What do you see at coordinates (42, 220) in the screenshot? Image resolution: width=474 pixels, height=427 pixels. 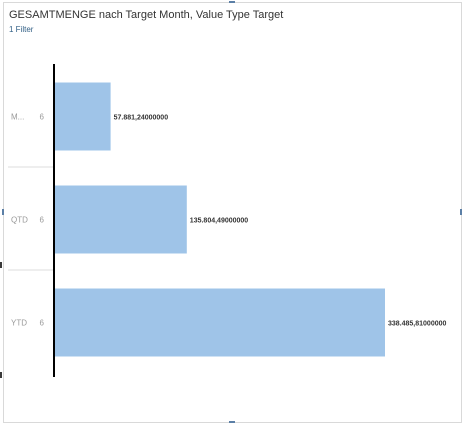 I see `category-sublabel-2: 6` at bounding box center [42, 220].